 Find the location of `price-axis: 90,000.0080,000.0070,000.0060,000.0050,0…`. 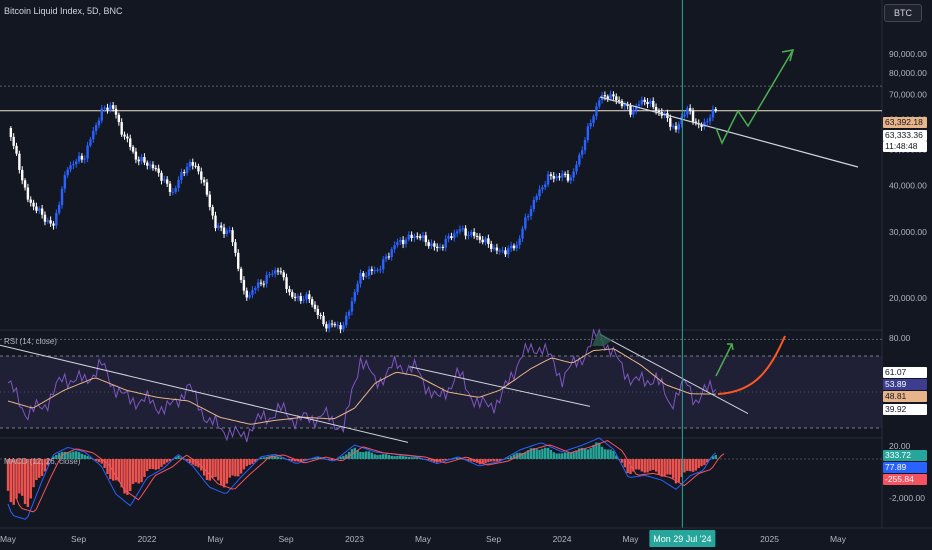

price-axis: 90,000.0080,000.0070,000.0060,000.0050,0… is located at coordinates (908, 276).